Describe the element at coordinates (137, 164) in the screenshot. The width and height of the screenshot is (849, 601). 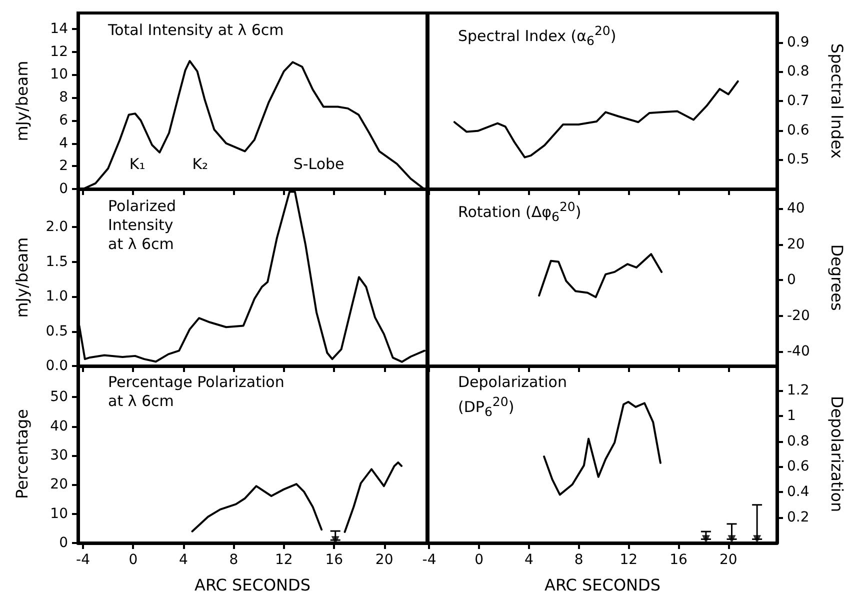
I see `annotation: K₁` at that location.